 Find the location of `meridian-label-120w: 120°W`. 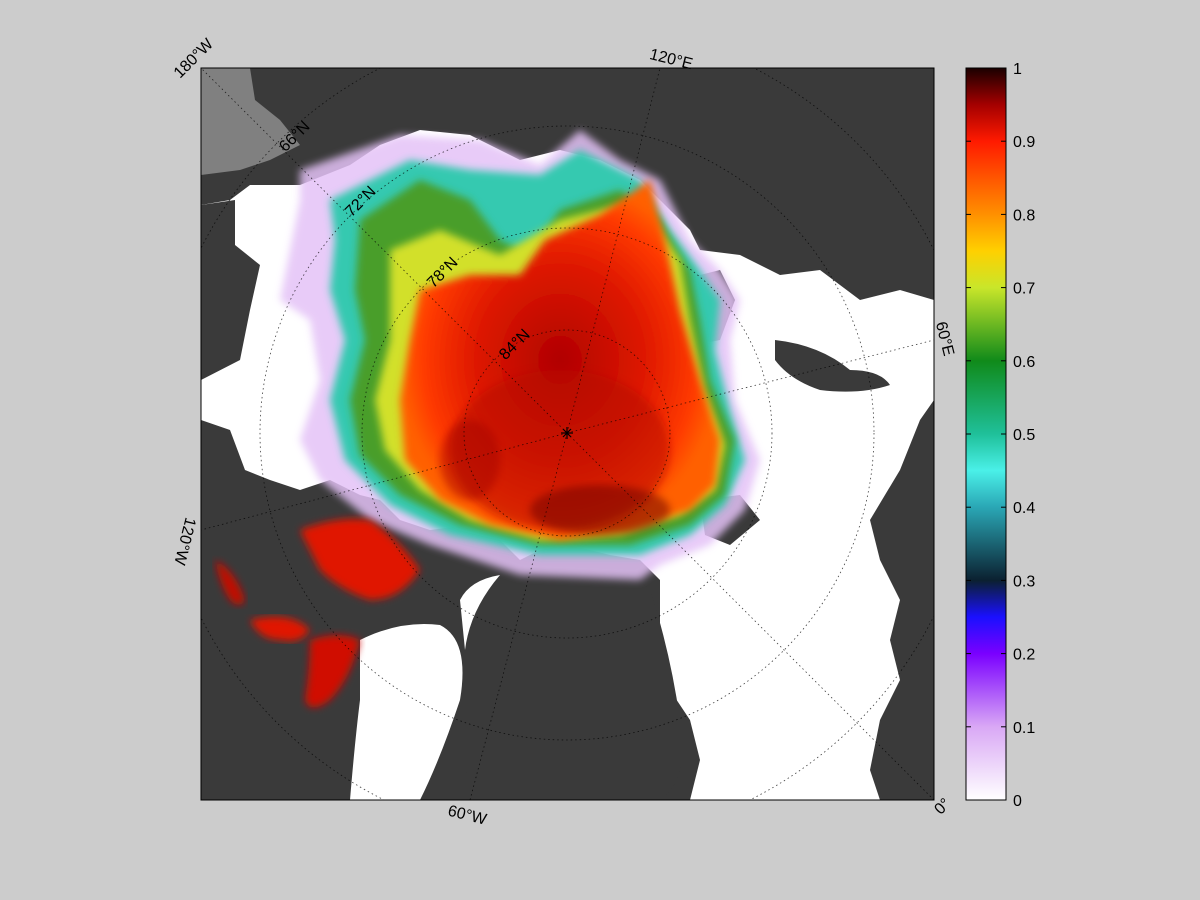

meridian-label-120w: 120°W is located at coordinates (184, 542).